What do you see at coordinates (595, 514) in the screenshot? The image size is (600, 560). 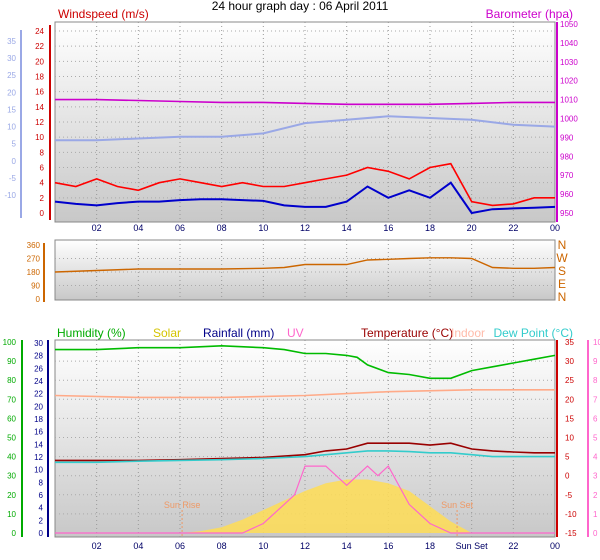 I see `uv-tick: 1` at bounding box center [595, 514].